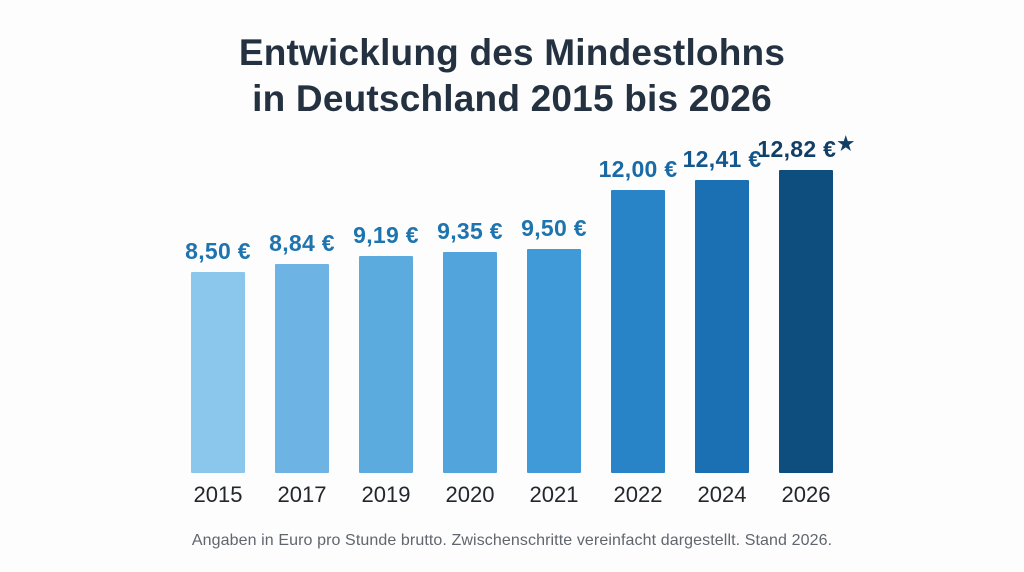 This screenshot has width=1024, height=572. I want to click on bar-value-label: 9,35 €, so click(470, 231).